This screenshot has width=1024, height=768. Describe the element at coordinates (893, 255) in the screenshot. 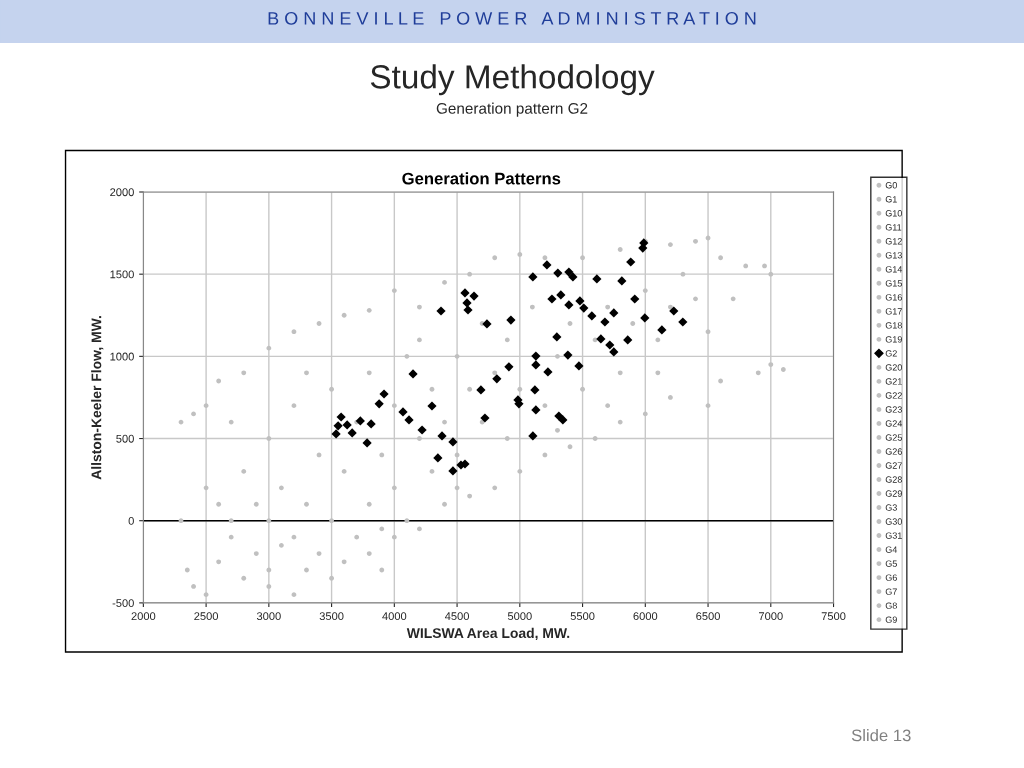

I see `legend-label: G13` at that location.